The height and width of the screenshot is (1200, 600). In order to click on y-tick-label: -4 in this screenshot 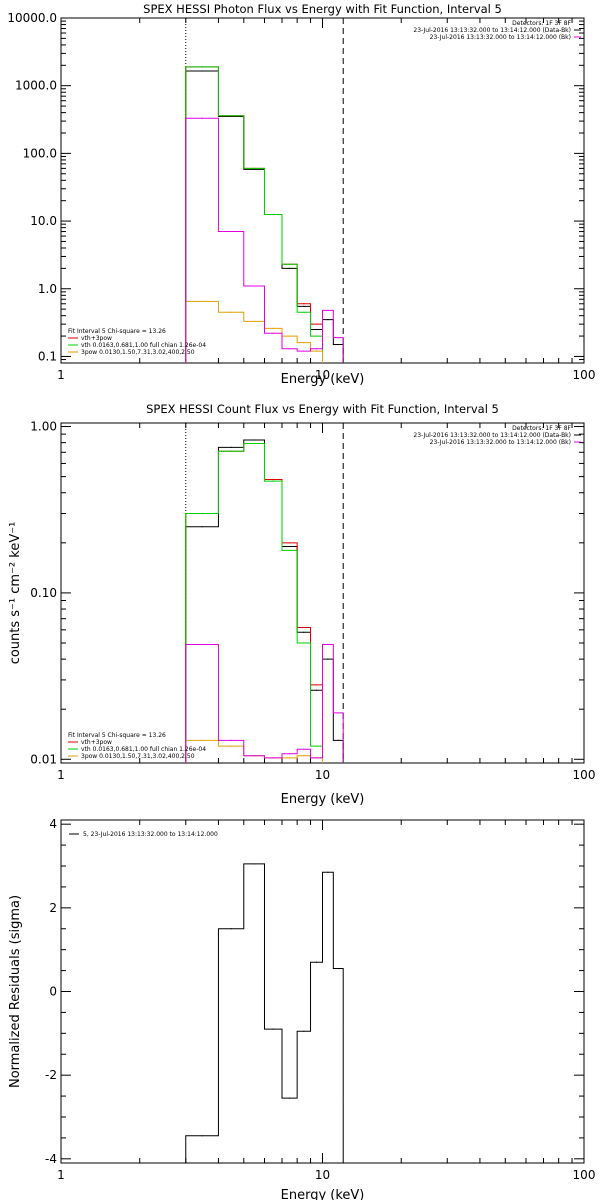, I will do `click(51, 1159)`.